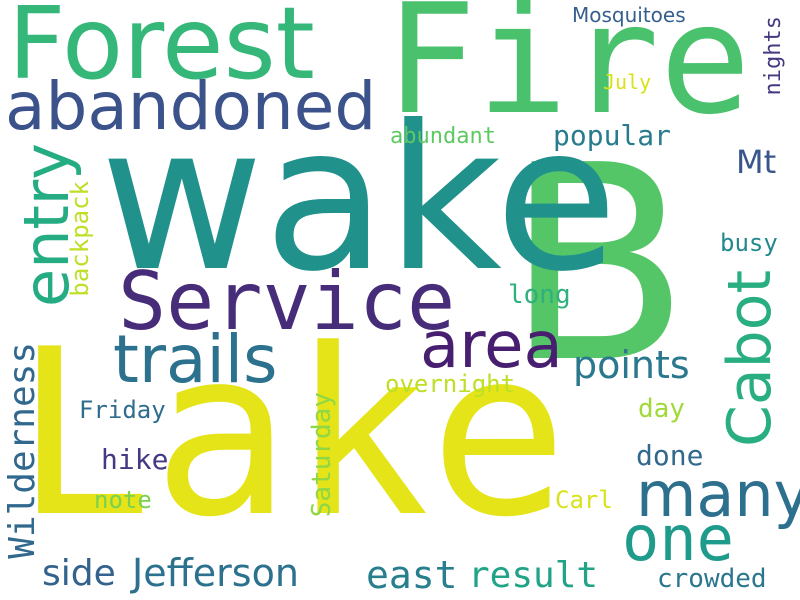  I want to click on word-fire: Fire, so click(568, 74).